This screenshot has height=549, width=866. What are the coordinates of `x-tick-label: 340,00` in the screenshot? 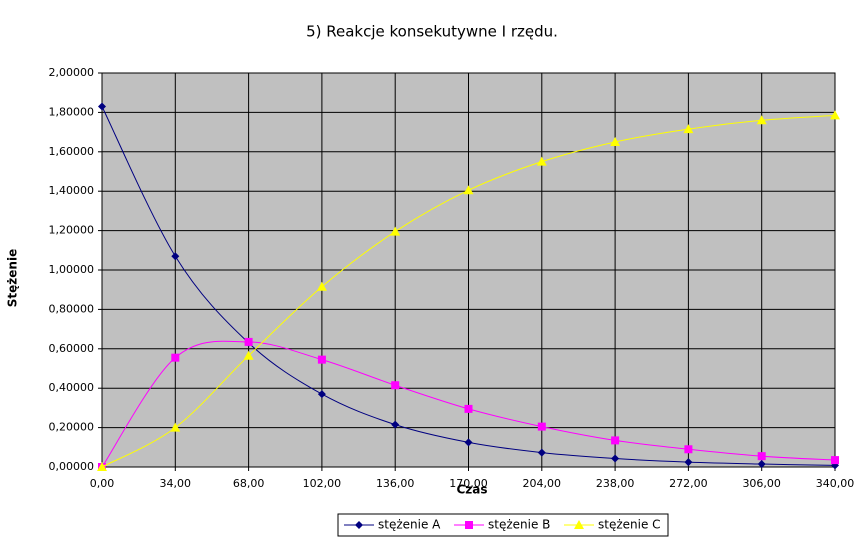 It's located at (835, 483).